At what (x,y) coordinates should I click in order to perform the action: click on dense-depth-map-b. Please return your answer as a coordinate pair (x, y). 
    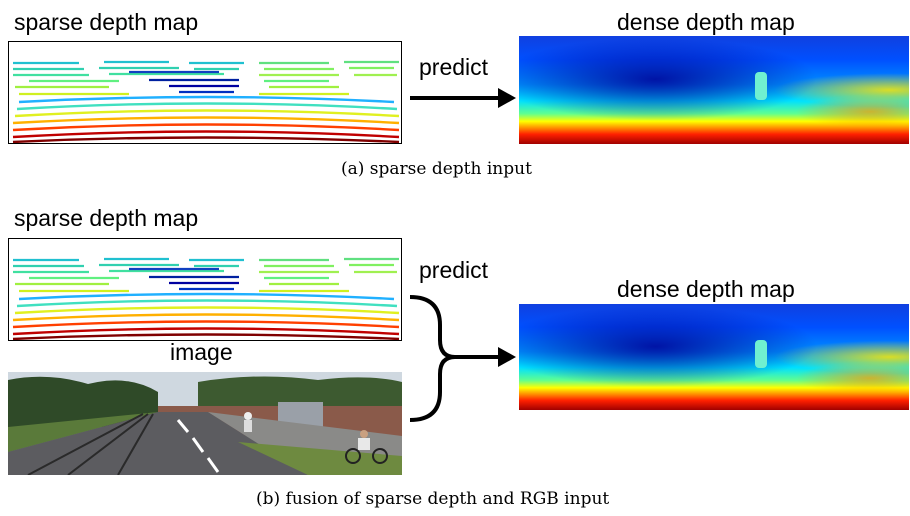
    Looking at the image, I should click on (714, 357).